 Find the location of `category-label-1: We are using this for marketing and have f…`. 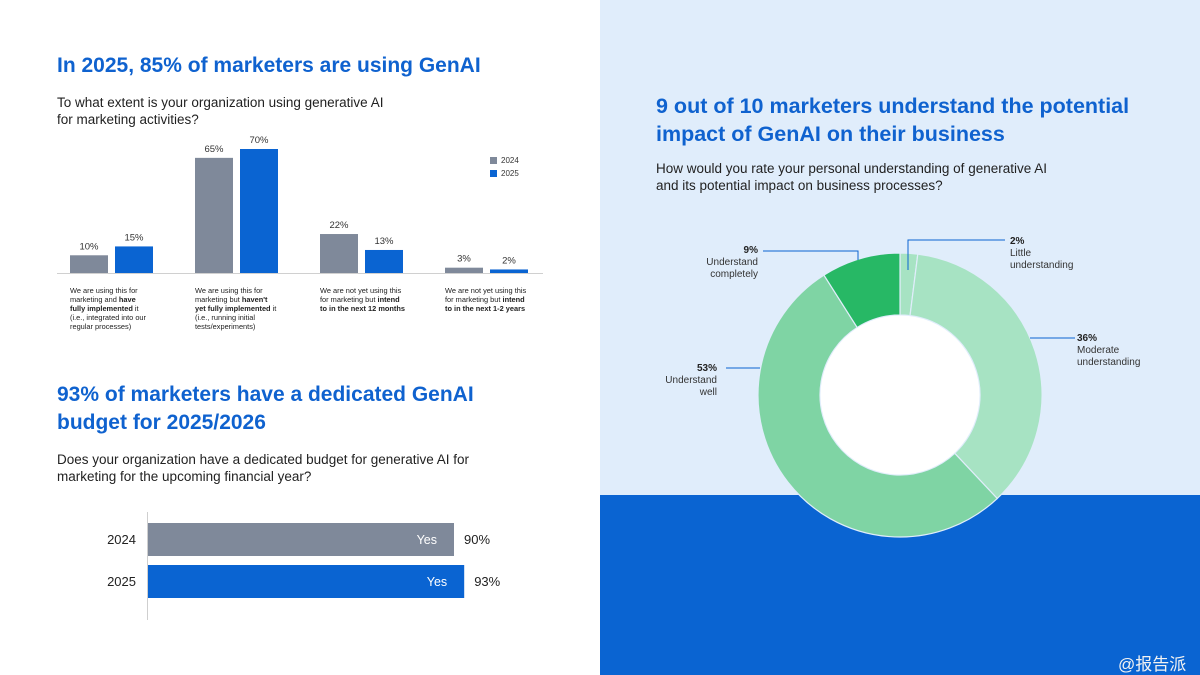

category-label-1: We are using this for marketing and have f… is located at coordinates (108, 308).